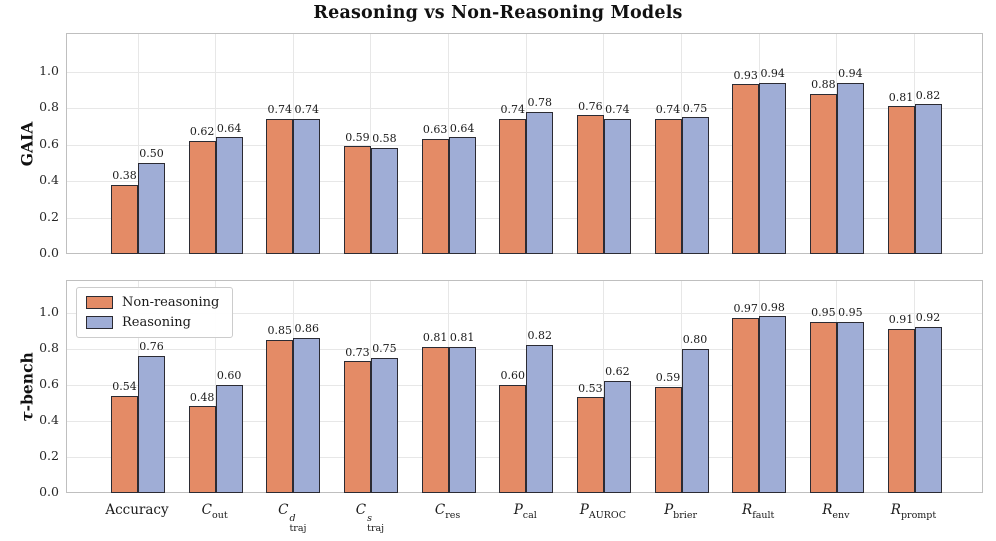  I want to click on legend-item: Non-reasoning, so click(152, 302).